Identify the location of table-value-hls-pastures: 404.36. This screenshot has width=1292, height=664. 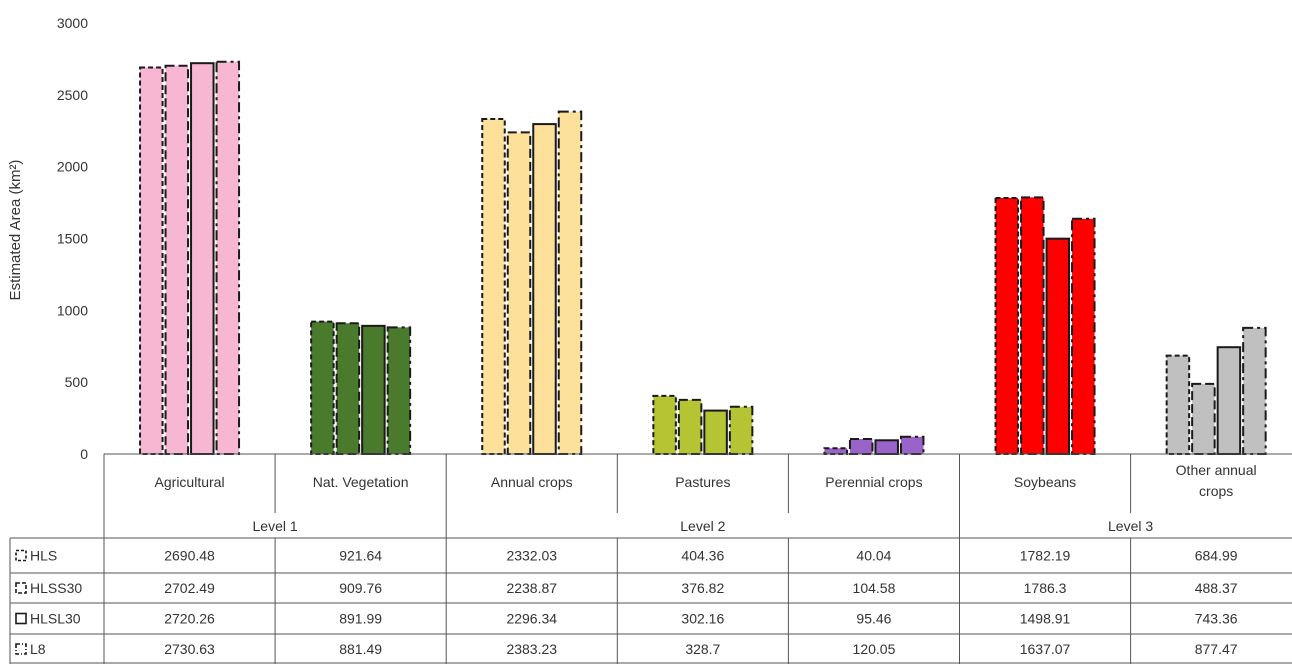
(702, 556).